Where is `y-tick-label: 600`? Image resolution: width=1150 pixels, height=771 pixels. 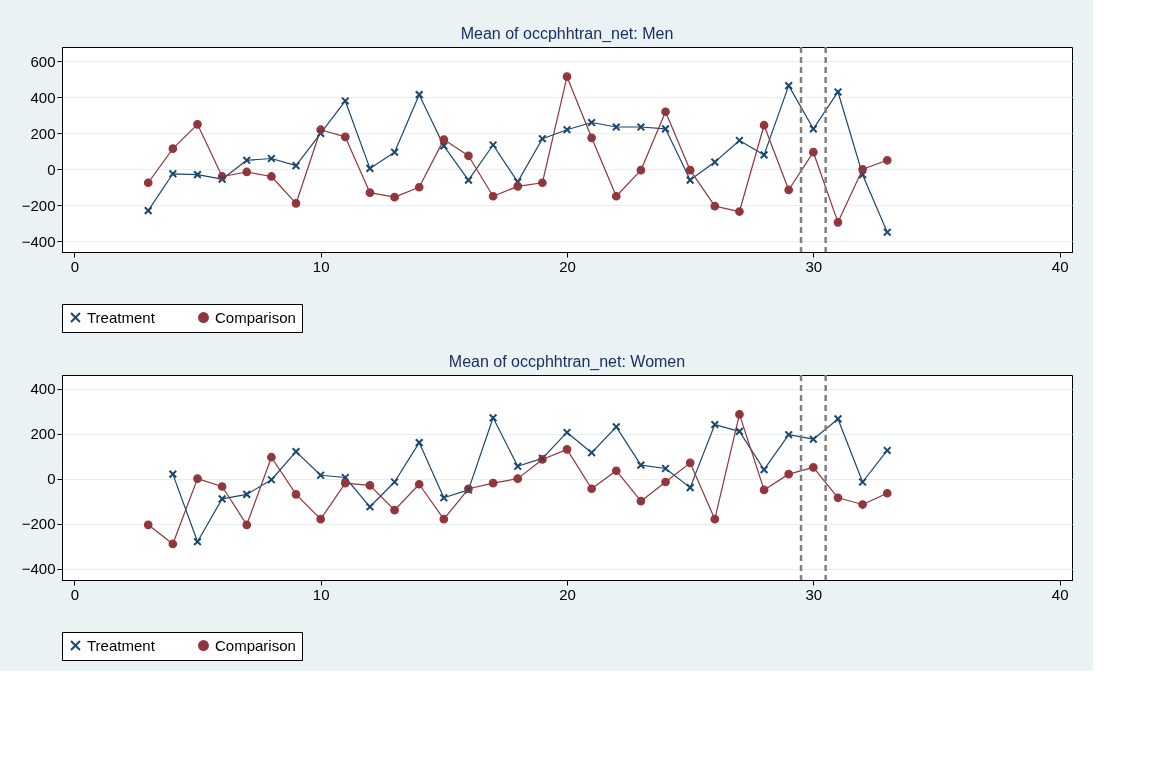 y-tick-label: 600 is located at coordinates (43, 61).